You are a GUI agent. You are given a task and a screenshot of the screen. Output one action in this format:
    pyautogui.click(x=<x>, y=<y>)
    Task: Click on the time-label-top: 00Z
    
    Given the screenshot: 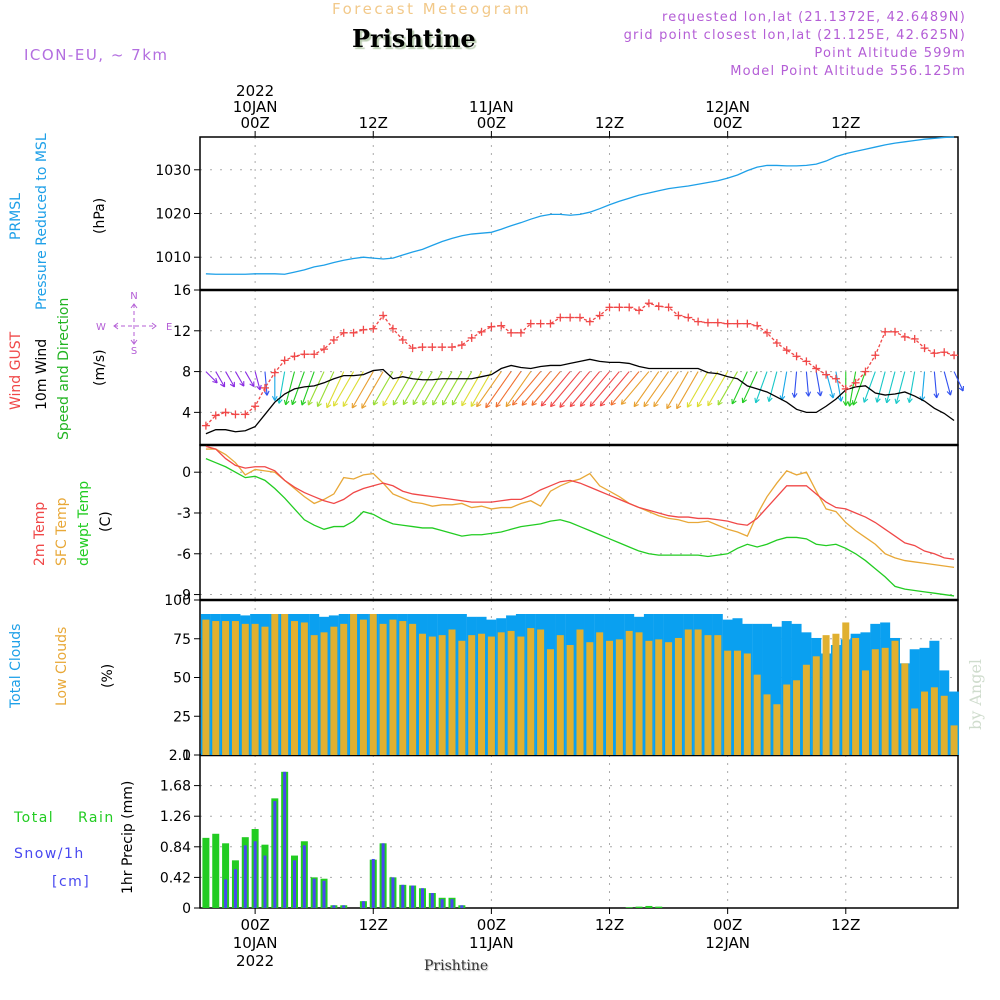 What is the action you would take?
    pyautogui.click(x=491, y=123)
    